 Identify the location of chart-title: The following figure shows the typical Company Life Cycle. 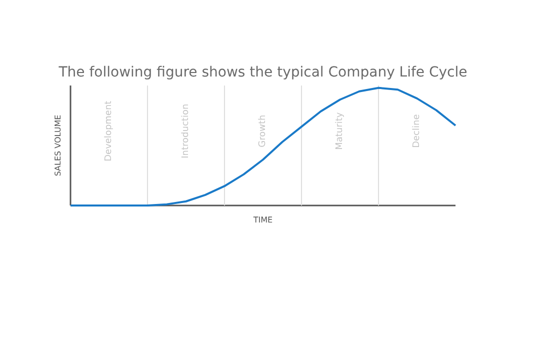
(263, 72).